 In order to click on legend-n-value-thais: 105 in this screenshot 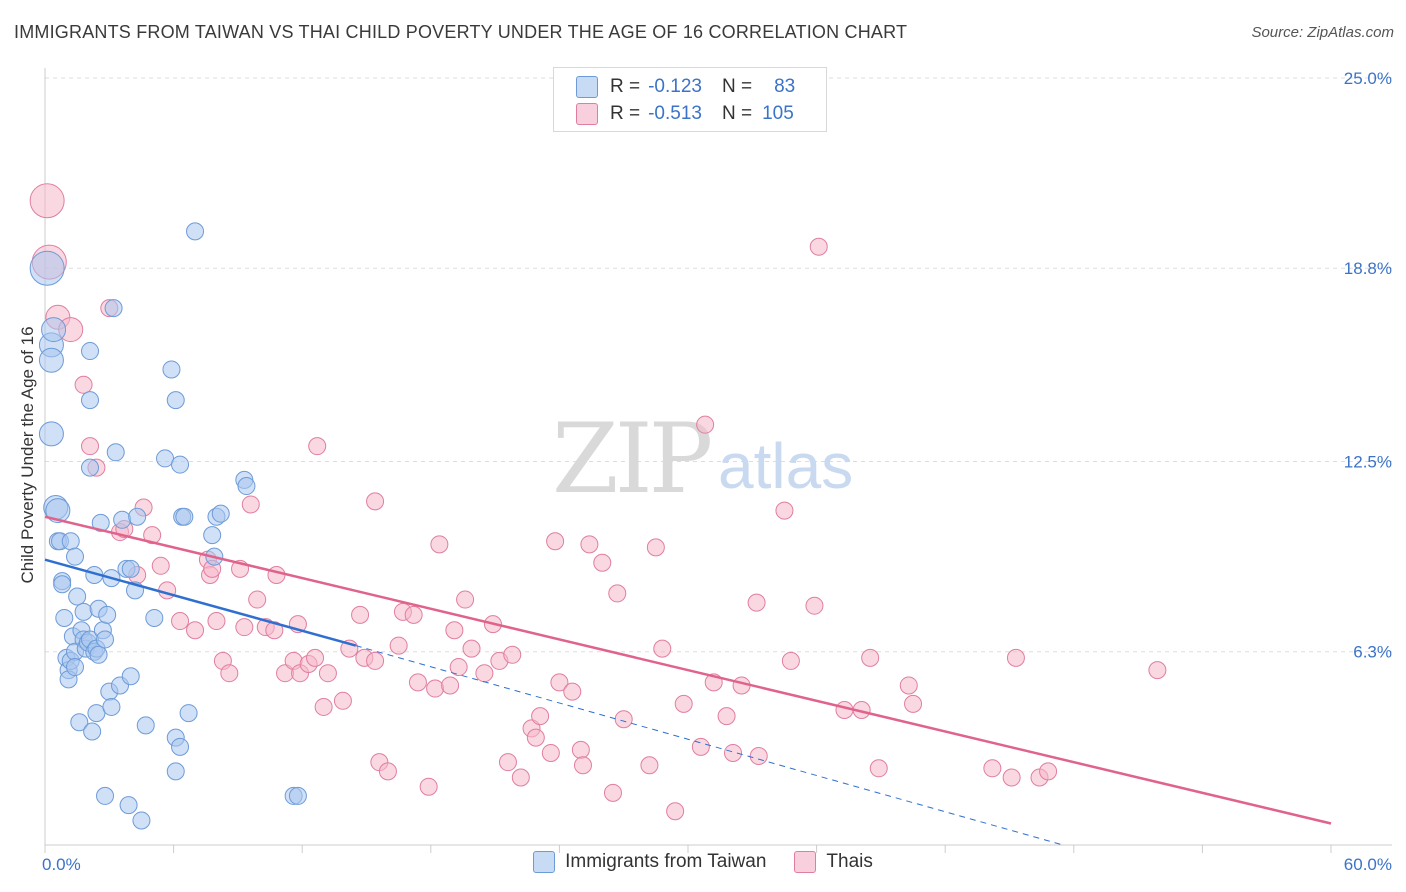, I will do `click(778, 113)`.